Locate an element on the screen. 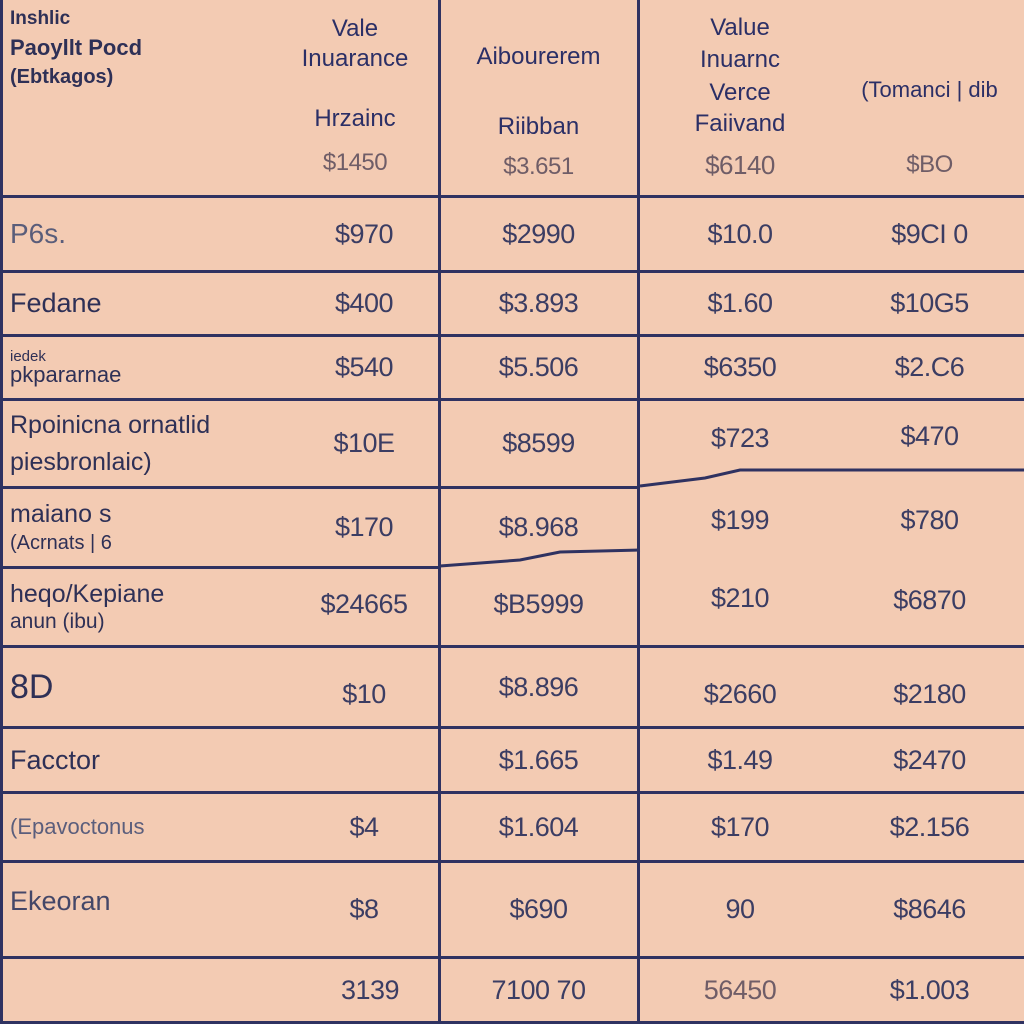  row-value: $2.156 is located at coordinates (929, 826).